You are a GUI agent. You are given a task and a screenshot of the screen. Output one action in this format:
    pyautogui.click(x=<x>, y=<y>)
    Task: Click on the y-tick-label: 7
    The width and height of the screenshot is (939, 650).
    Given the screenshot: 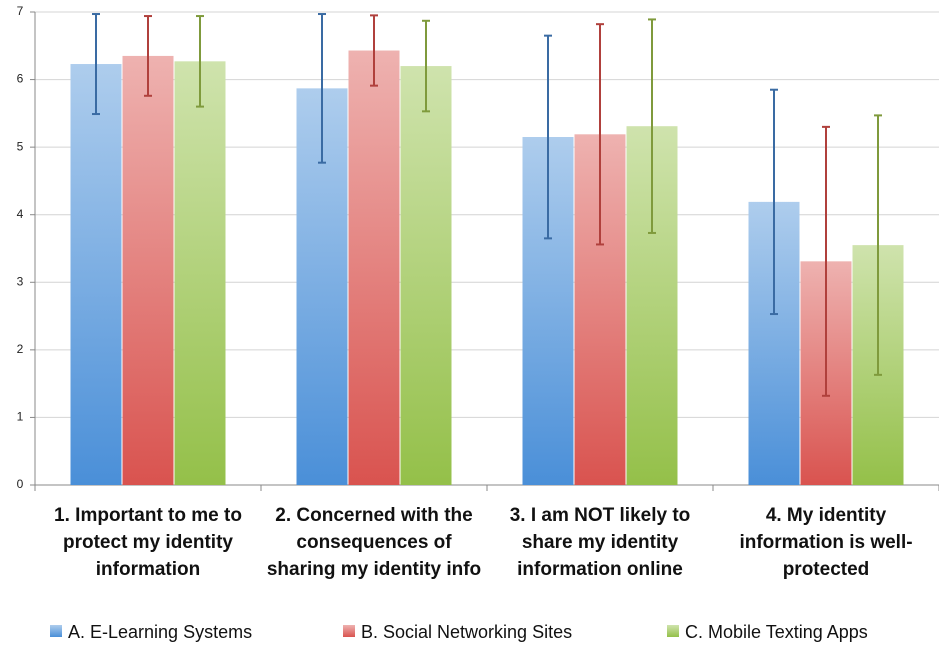 What is the action you would take?
    pyautogui.click(x=20, y=11)
    